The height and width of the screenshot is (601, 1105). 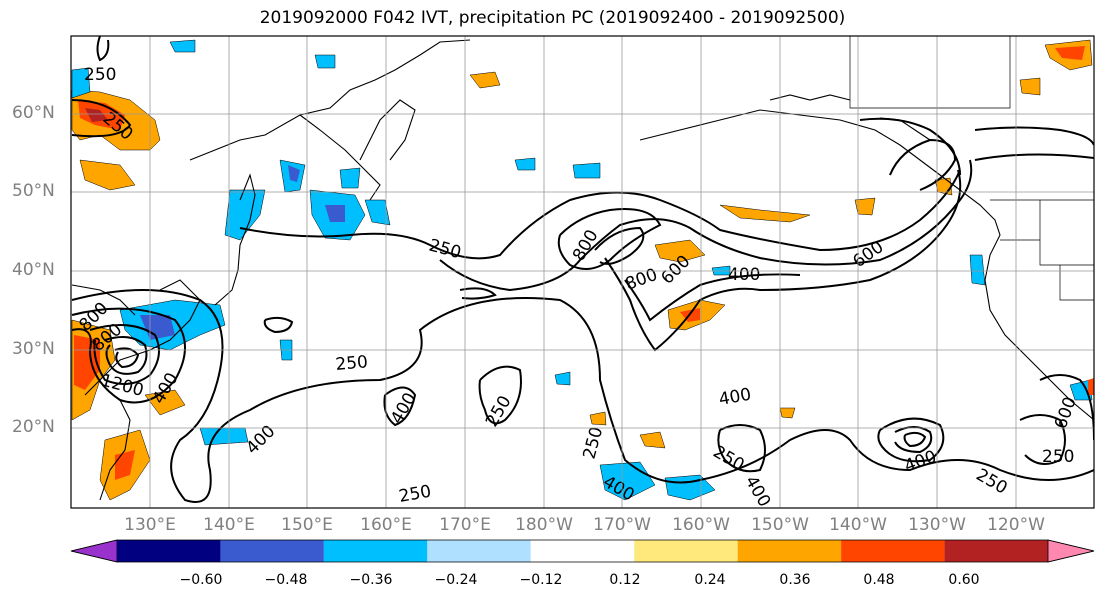 I want to click on colorbar-tick-label: 0.48, so click(x=879, y=580).